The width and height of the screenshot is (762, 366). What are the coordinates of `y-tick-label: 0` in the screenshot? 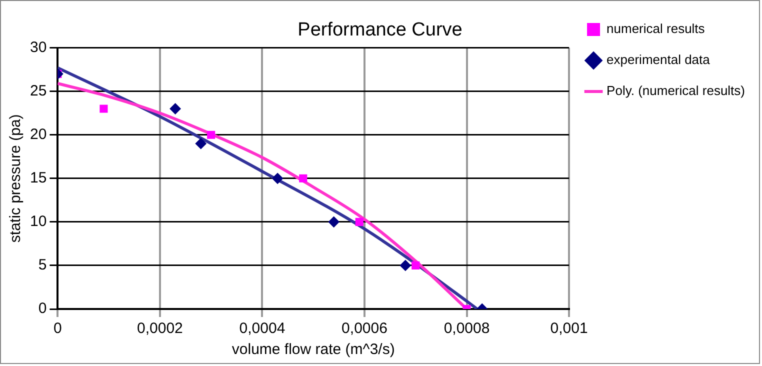 It's located at (42, 309).